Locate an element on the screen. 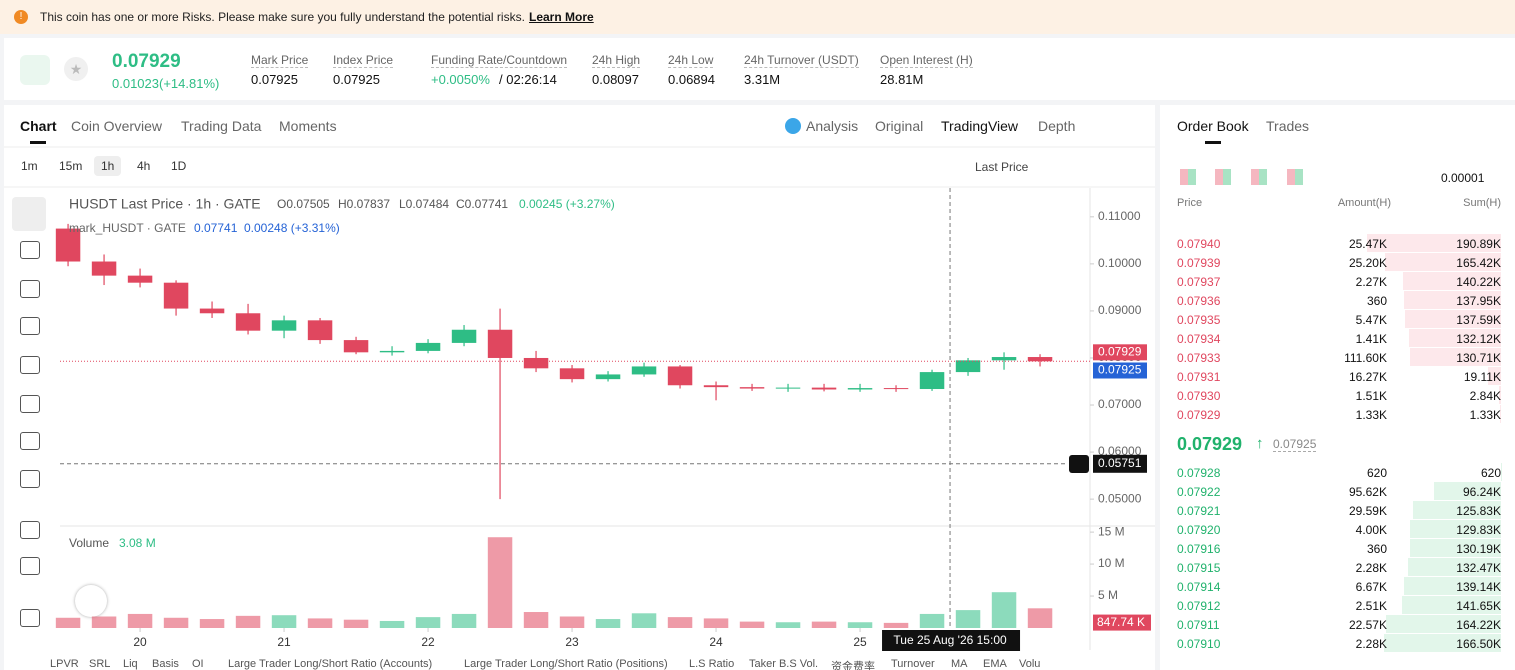  ob-sum: 139.14K is located at coordinates (1478, 587).